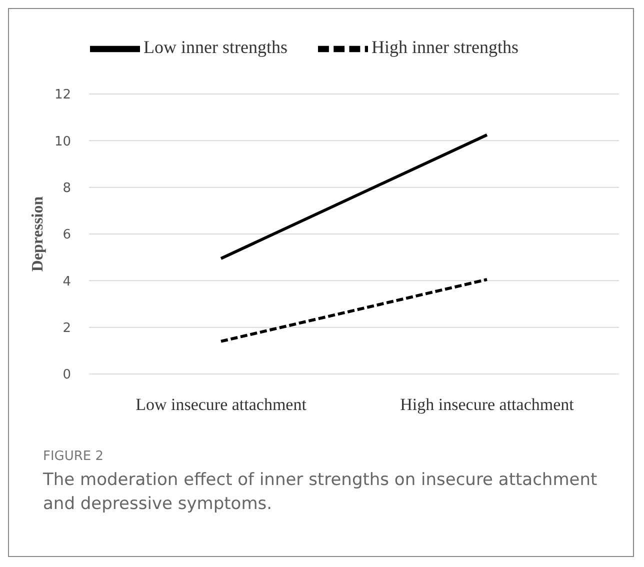 This screenshot has height=567, width=644. Describe the element at coordinates (62, 142) in the screenshot. I see `y-tick-label: 10` at that location.